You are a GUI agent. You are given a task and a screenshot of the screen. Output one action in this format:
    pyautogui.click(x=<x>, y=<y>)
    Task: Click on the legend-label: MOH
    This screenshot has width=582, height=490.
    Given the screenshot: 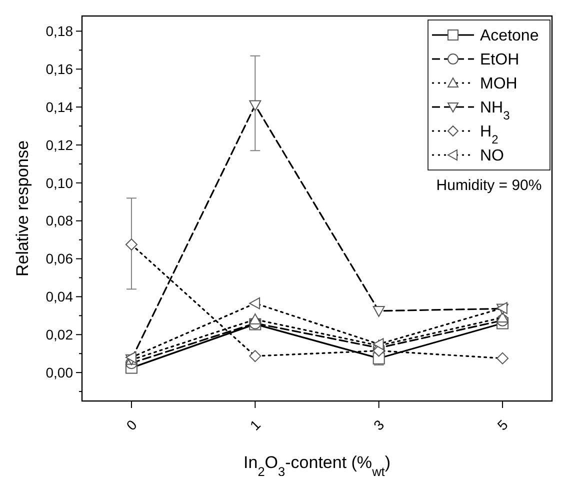 What is the action you would take?
    pyautogui.click(x=499, y=84)
    